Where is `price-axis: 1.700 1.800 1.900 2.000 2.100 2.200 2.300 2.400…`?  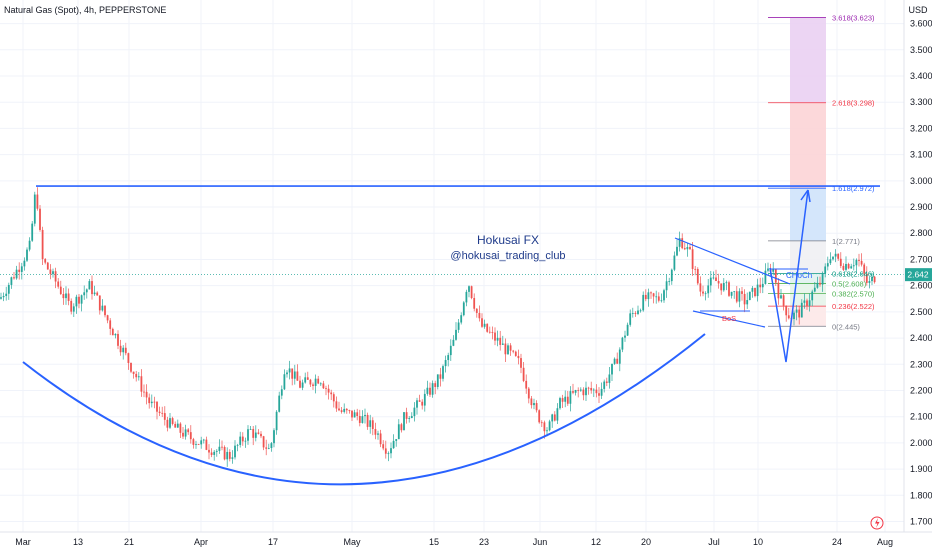
price-axis: 1.700 1.800 1.900 2.000 2.100 2.200 2.300 2.400… is located at coordinates (921, 273).